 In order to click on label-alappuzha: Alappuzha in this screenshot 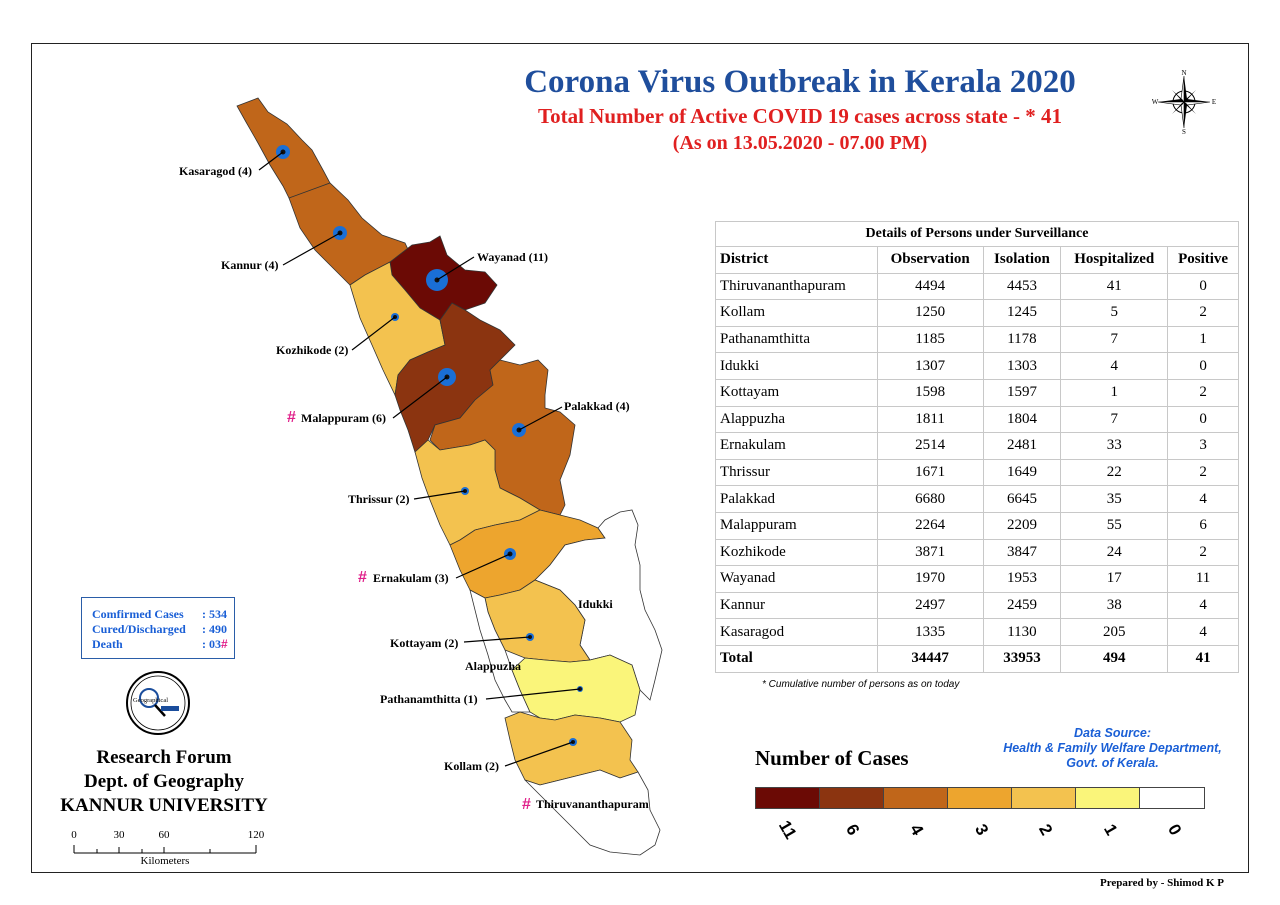, I will do `click(493, 666)`.